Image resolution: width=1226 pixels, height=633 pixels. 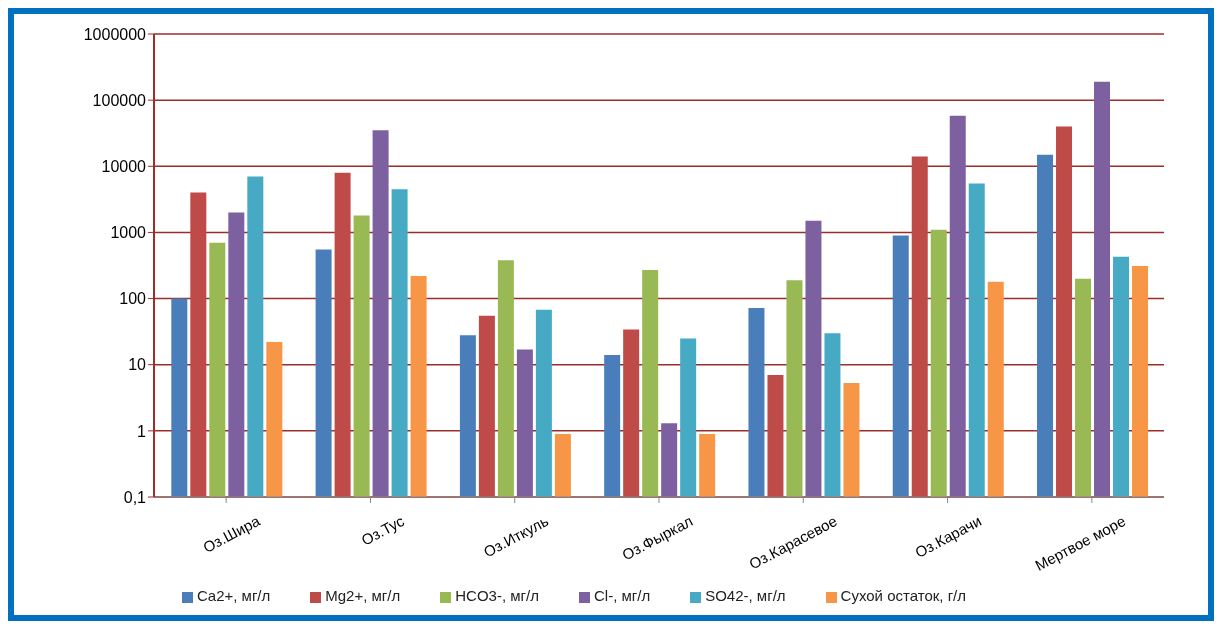 I want to click on y-tick-label: 100, so click(x=133, y=299).